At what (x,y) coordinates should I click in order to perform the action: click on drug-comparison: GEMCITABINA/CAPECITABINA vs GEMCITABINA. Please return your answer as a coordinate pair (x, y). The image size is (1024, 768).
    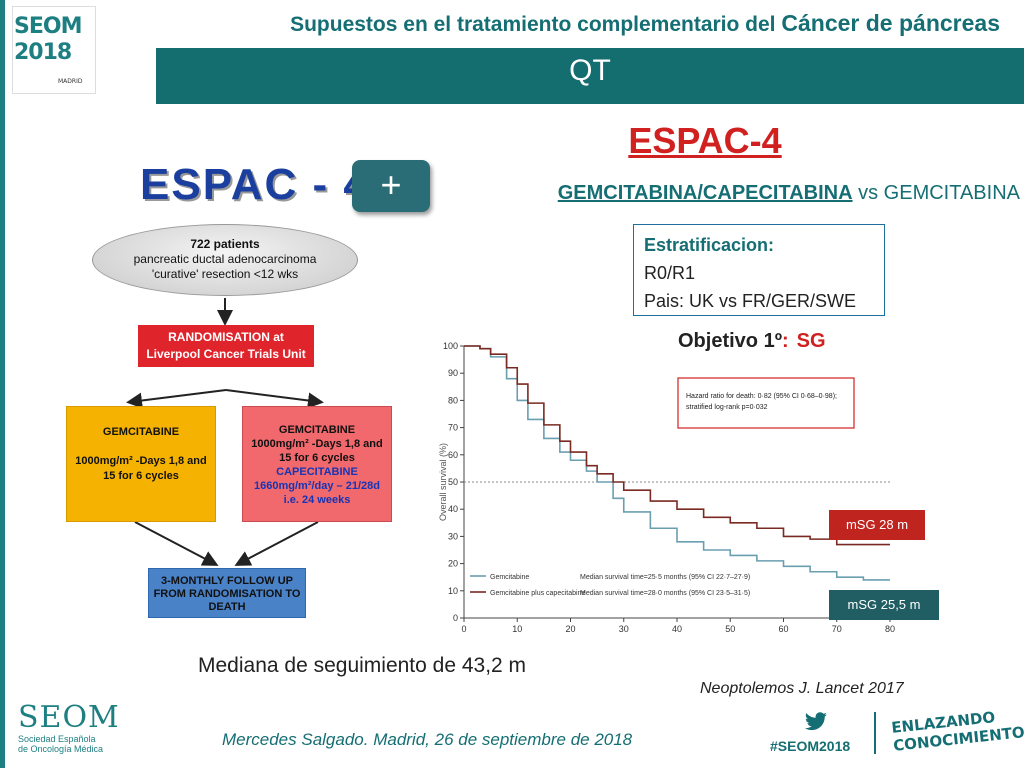
    Looking at the image, I should click on (760, 193).